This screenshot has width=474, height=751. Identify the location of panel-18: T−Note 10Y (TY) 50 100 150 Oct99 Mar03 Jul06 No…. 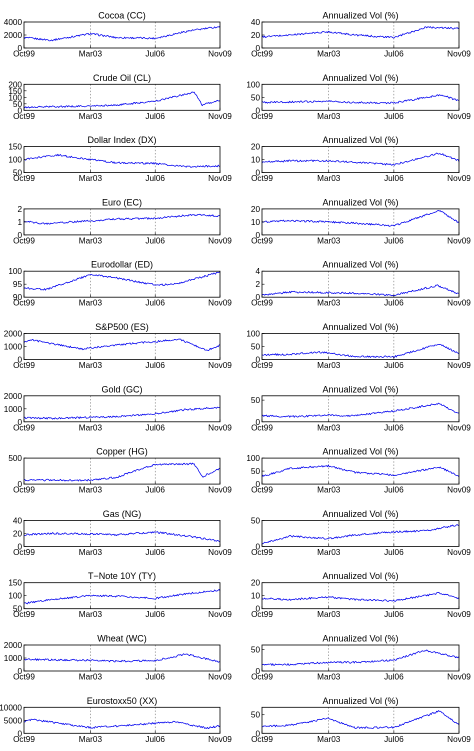
(120, 595).